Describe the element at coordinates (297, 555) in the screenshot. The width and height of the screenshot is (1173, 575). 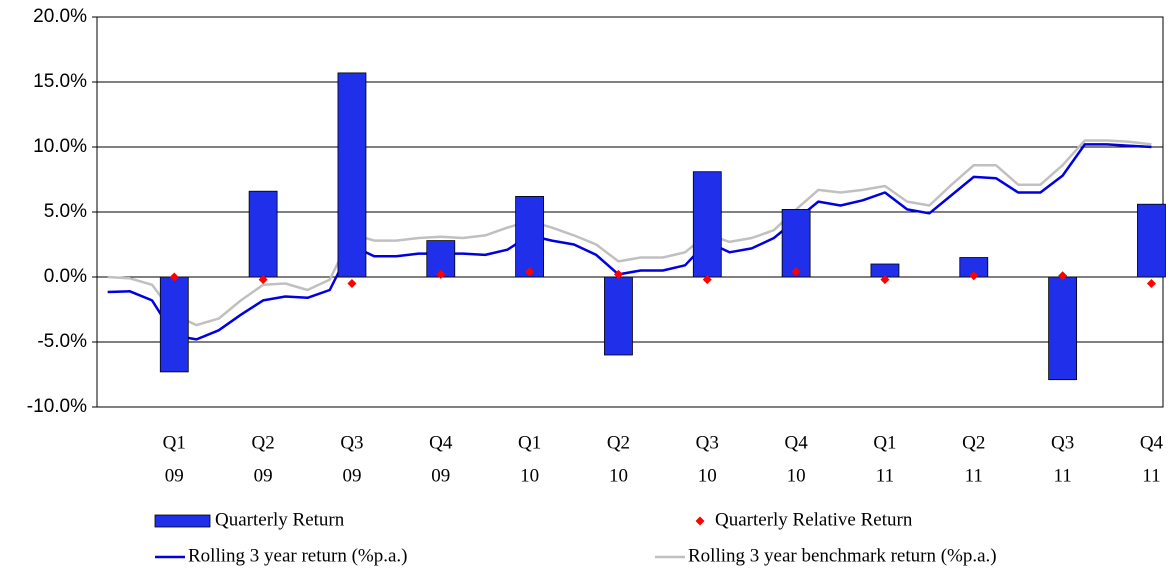
I see `legend-label: Rolling 3 year return (%p.a.)` at that location.